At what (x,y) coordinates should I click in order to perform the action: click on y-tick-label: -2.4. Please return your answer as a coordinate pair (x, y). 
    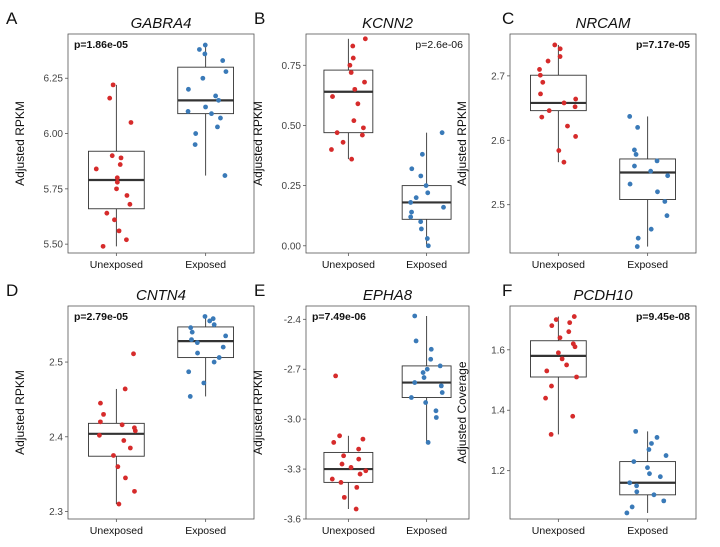
    Looking at the image, I should click on (293, 320).